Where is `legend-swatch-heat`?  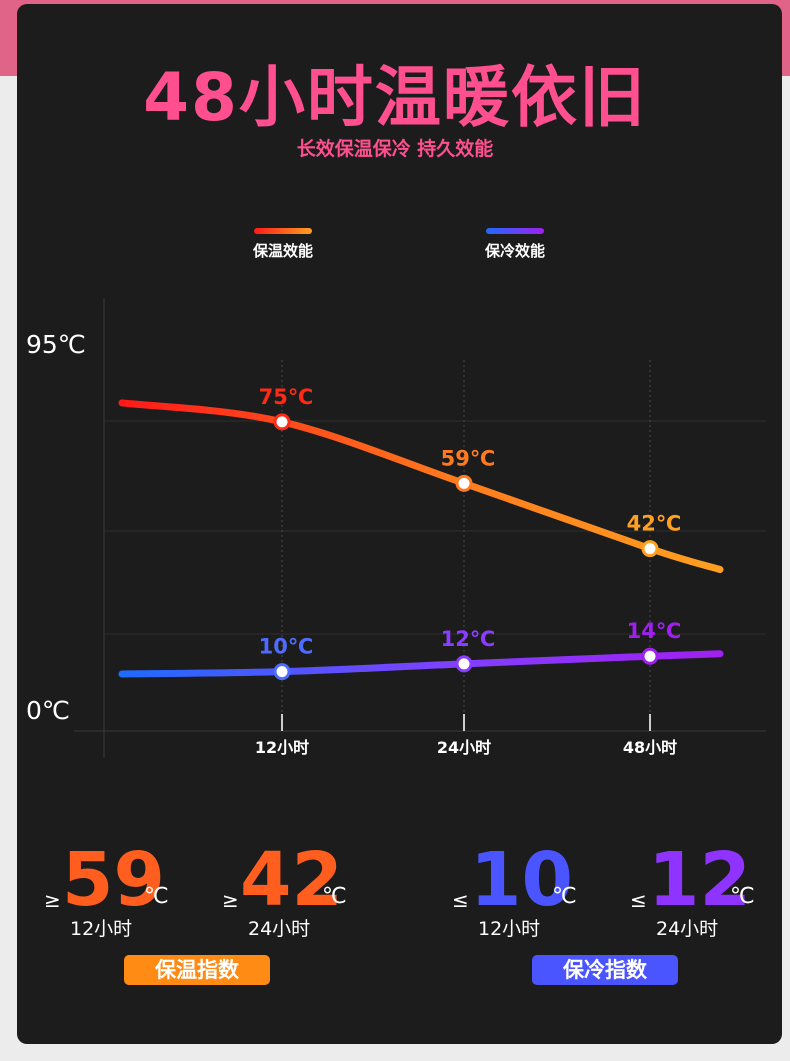
legend-swatch-heat is located at coordinates (283, 231).